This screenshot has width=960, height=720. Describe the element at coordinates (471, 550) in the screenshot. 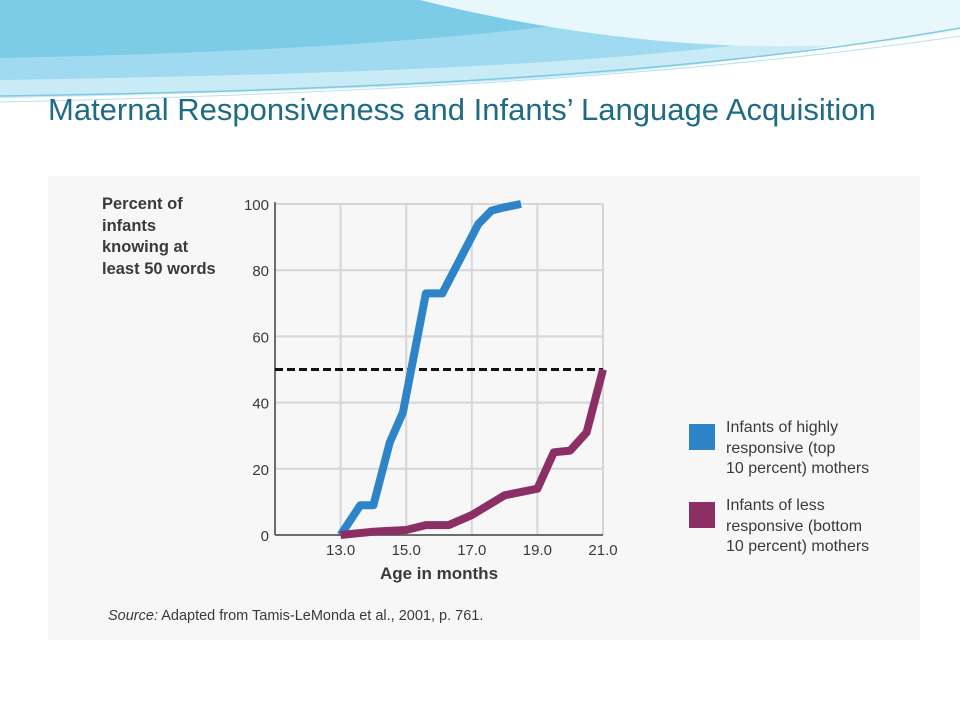

I see `x-tick-label: 17.0` at that location.